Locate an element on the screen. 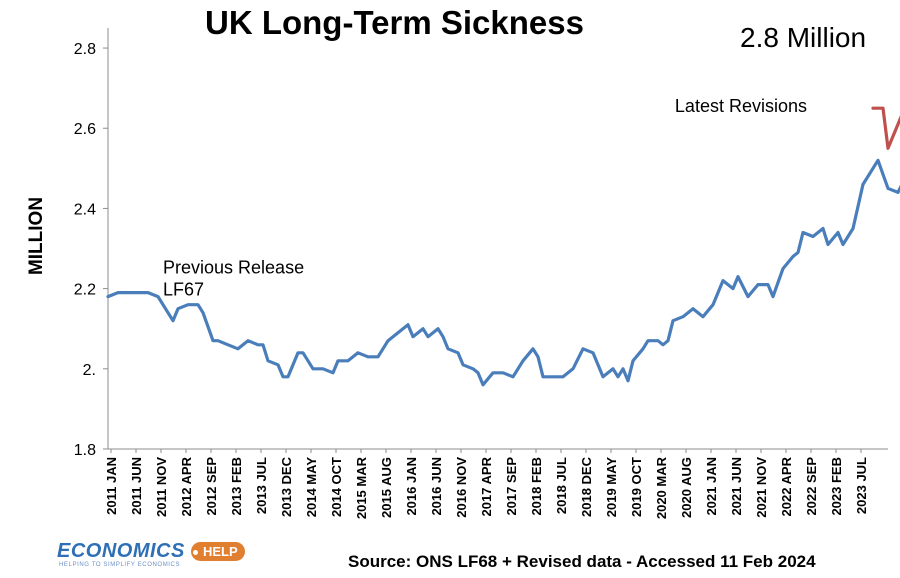 The height and width of the screenshot is (578, 900). x-tick-label: 2016 NOV is located at coordinates (461, 487).